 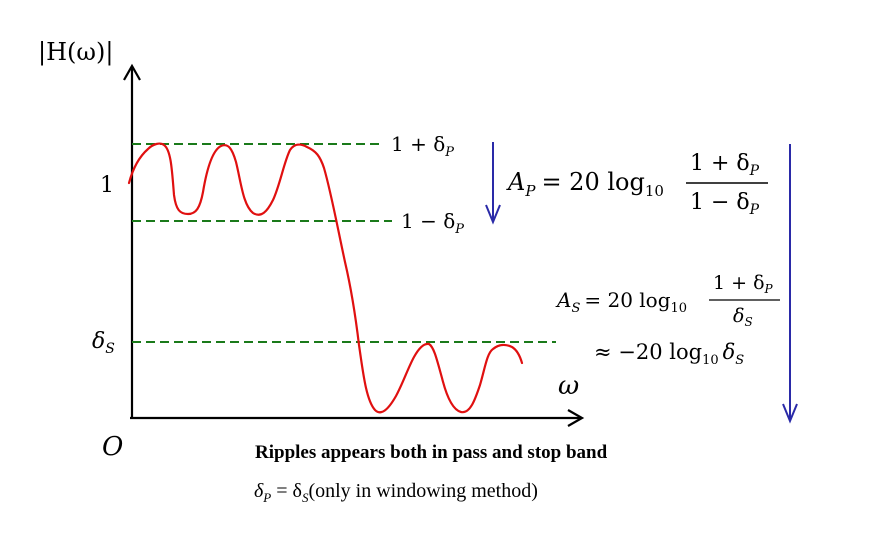 What do you see at coordinates (576, 418) in the screenshot?
I see `x-axis-arrowhead` at bounding box center [576, 418].